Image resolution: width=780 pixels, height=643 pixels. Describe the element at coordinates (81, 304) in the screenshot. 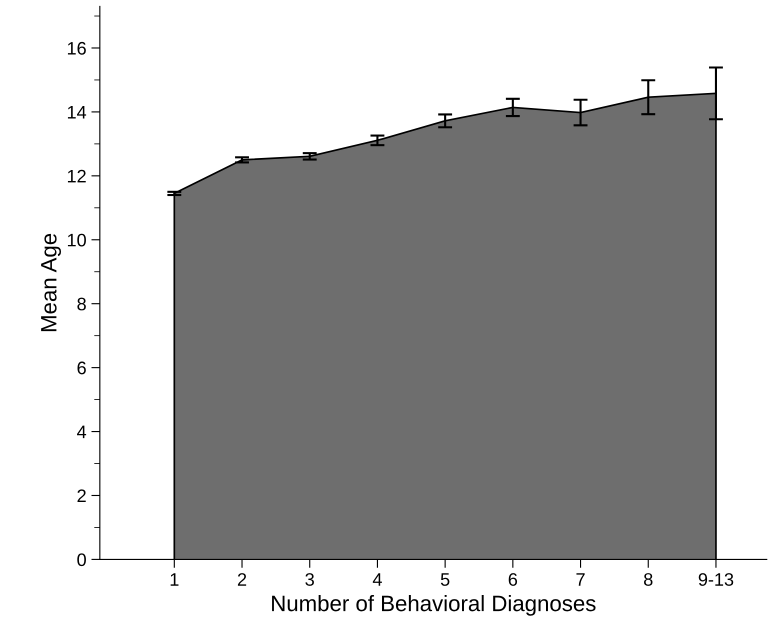

I see `y-tick-label: 8` at that location.